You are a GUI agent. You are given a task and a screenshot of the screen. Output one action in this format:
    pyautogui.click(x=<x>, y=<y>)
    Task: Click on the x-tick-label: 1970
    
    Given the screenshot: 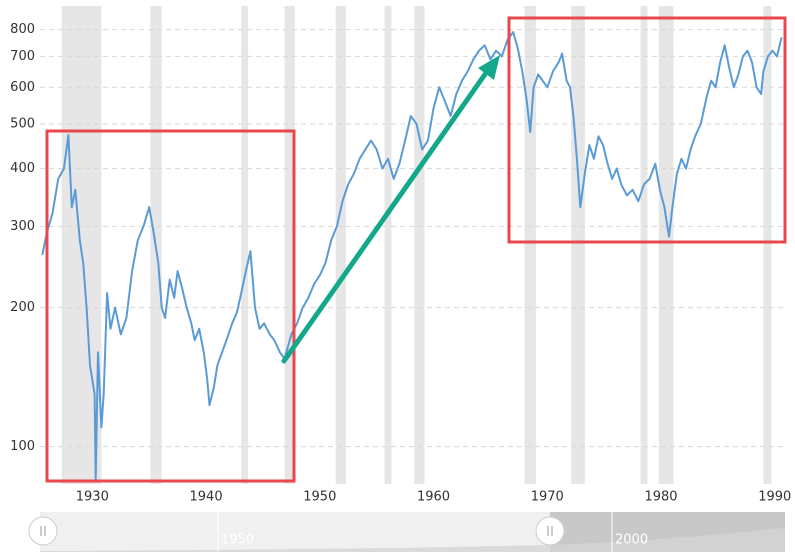 What is the action you would take?
    pyautogui.click(x=547, y=497)
    